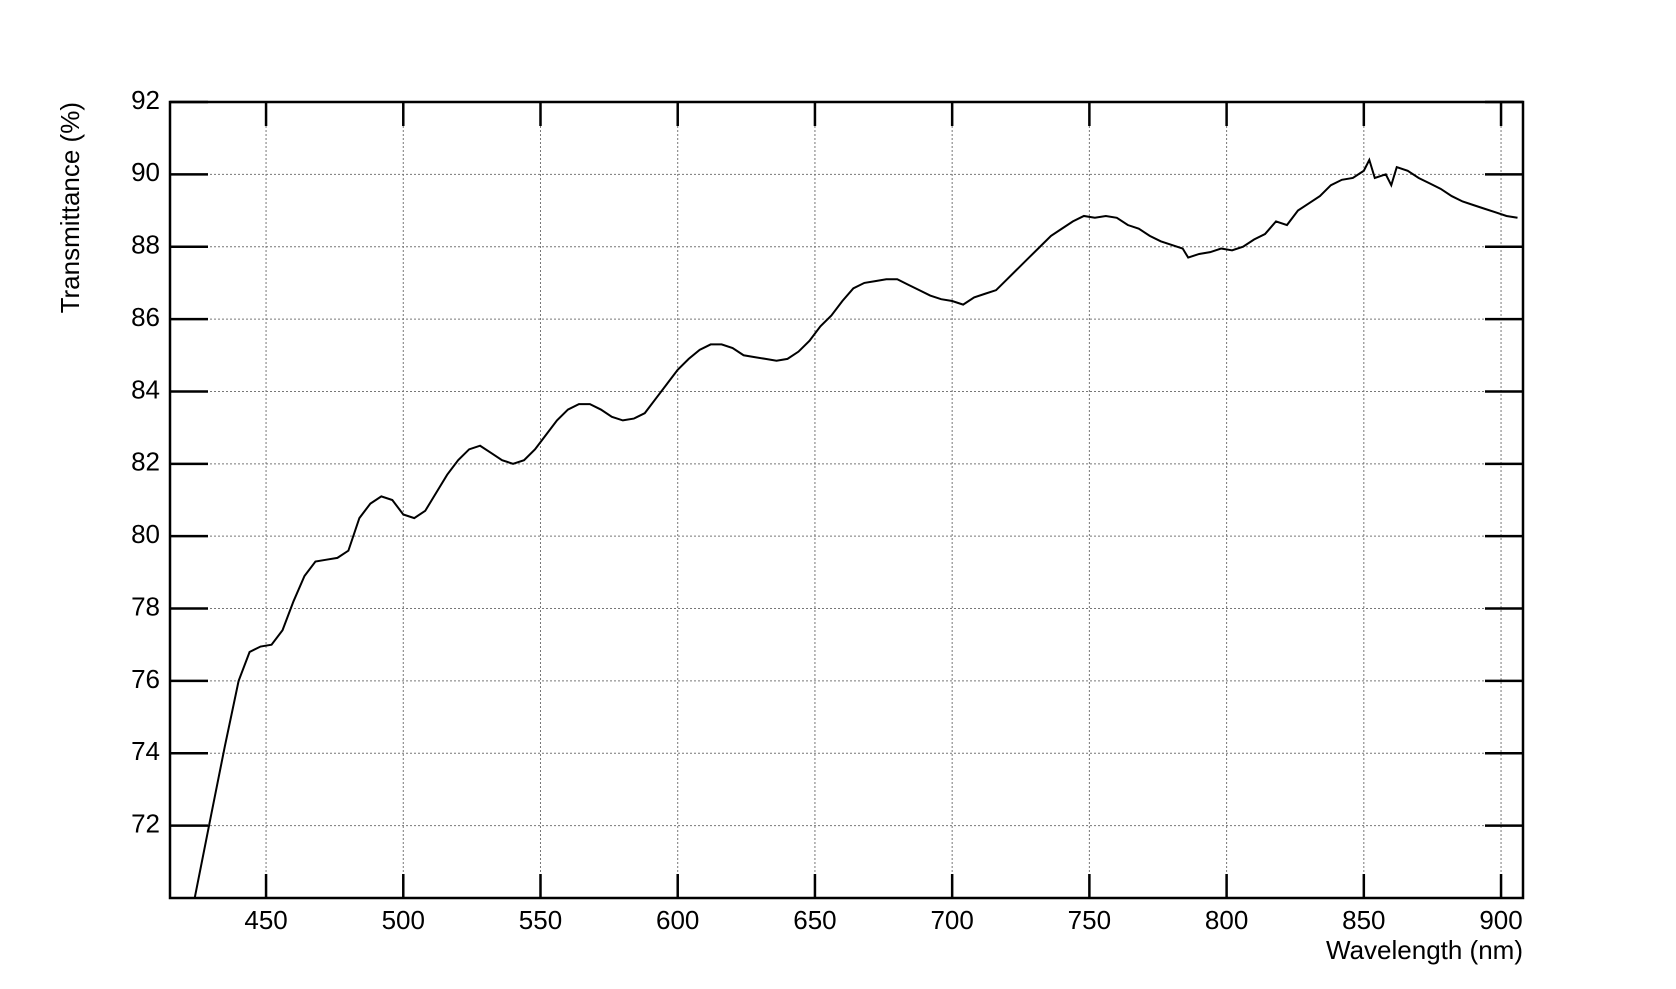 The height and width of the screenshot is (989, 1676). What do you see at coordinates (70, 207) in the screenshot?
I see `y-axis-title: Transmittance (%)` at bounding box center [70, 207].